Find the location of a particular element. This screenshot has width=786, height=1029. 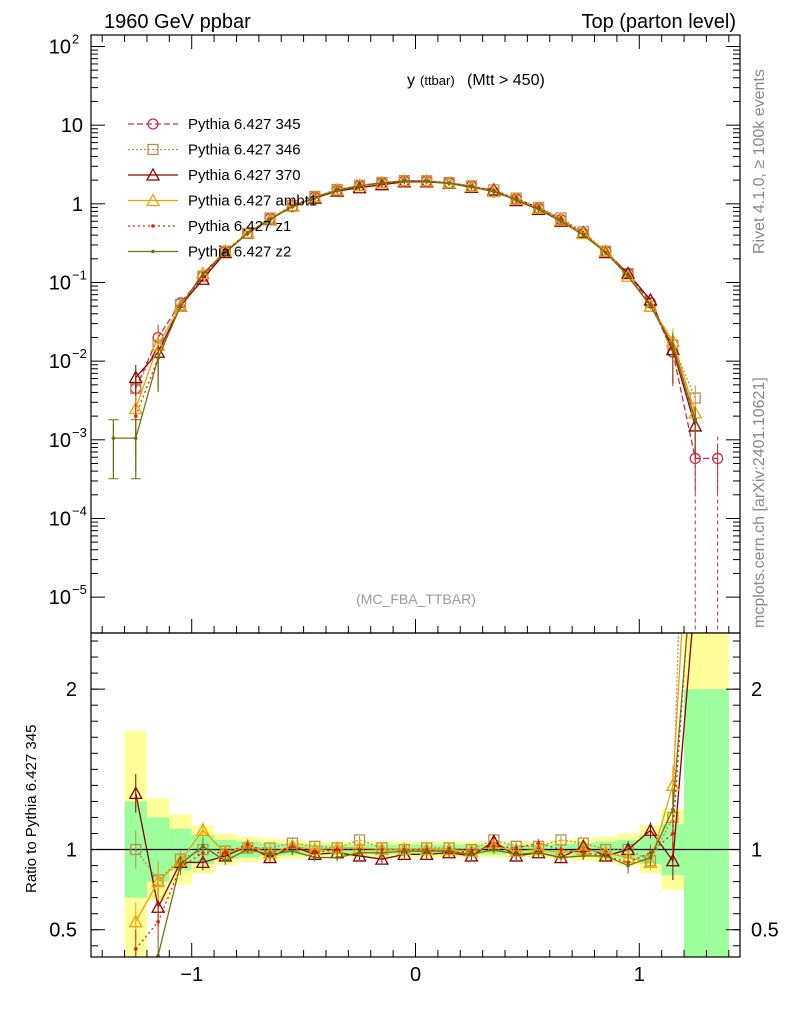

ratio-y-tick-label: 0.5 is located at coordinates (63, 931).